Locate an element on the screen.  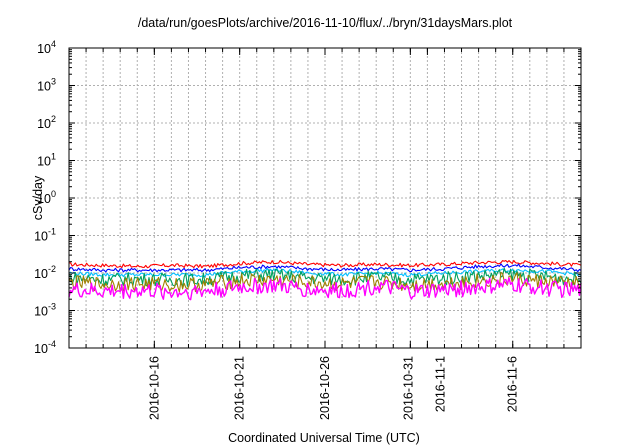
y-tick-label: 10⁻² is located at coordinates (45, 272).